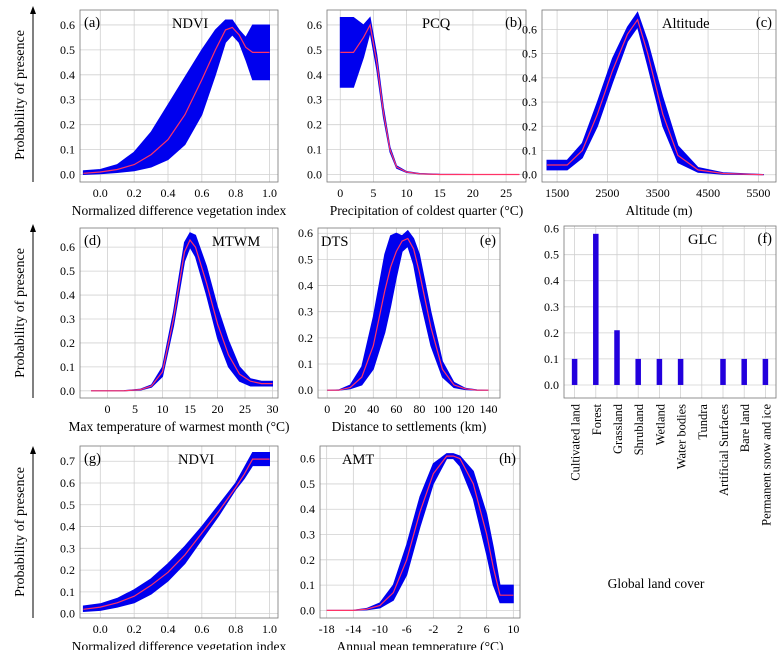  I want to click on x-tick-label: 40, so click(373, 409).